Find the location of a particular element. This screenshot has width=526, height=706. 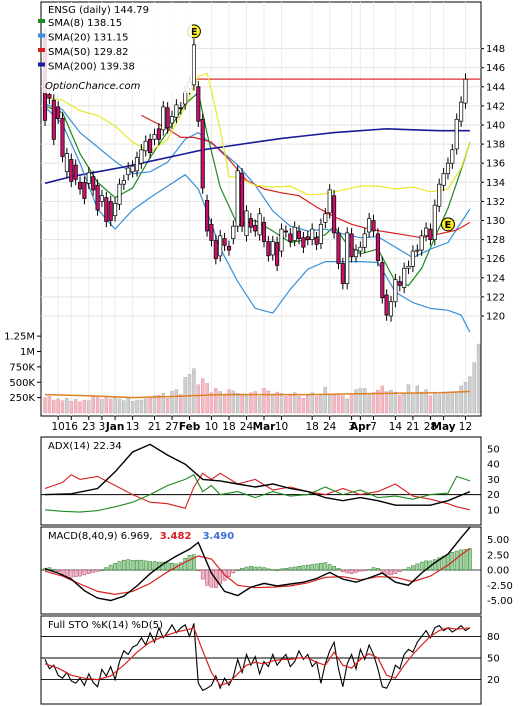

volume-tick-label: 1M is located at coordinates (27, 352).